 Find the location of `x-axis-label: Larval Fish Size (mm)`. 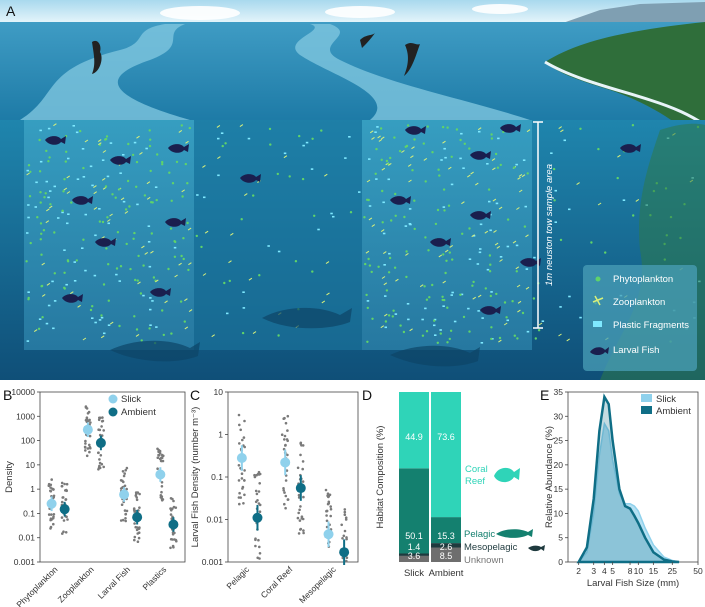

x-axis-label: Larval Fish Size (mm) is located at coordinates (633, 583).